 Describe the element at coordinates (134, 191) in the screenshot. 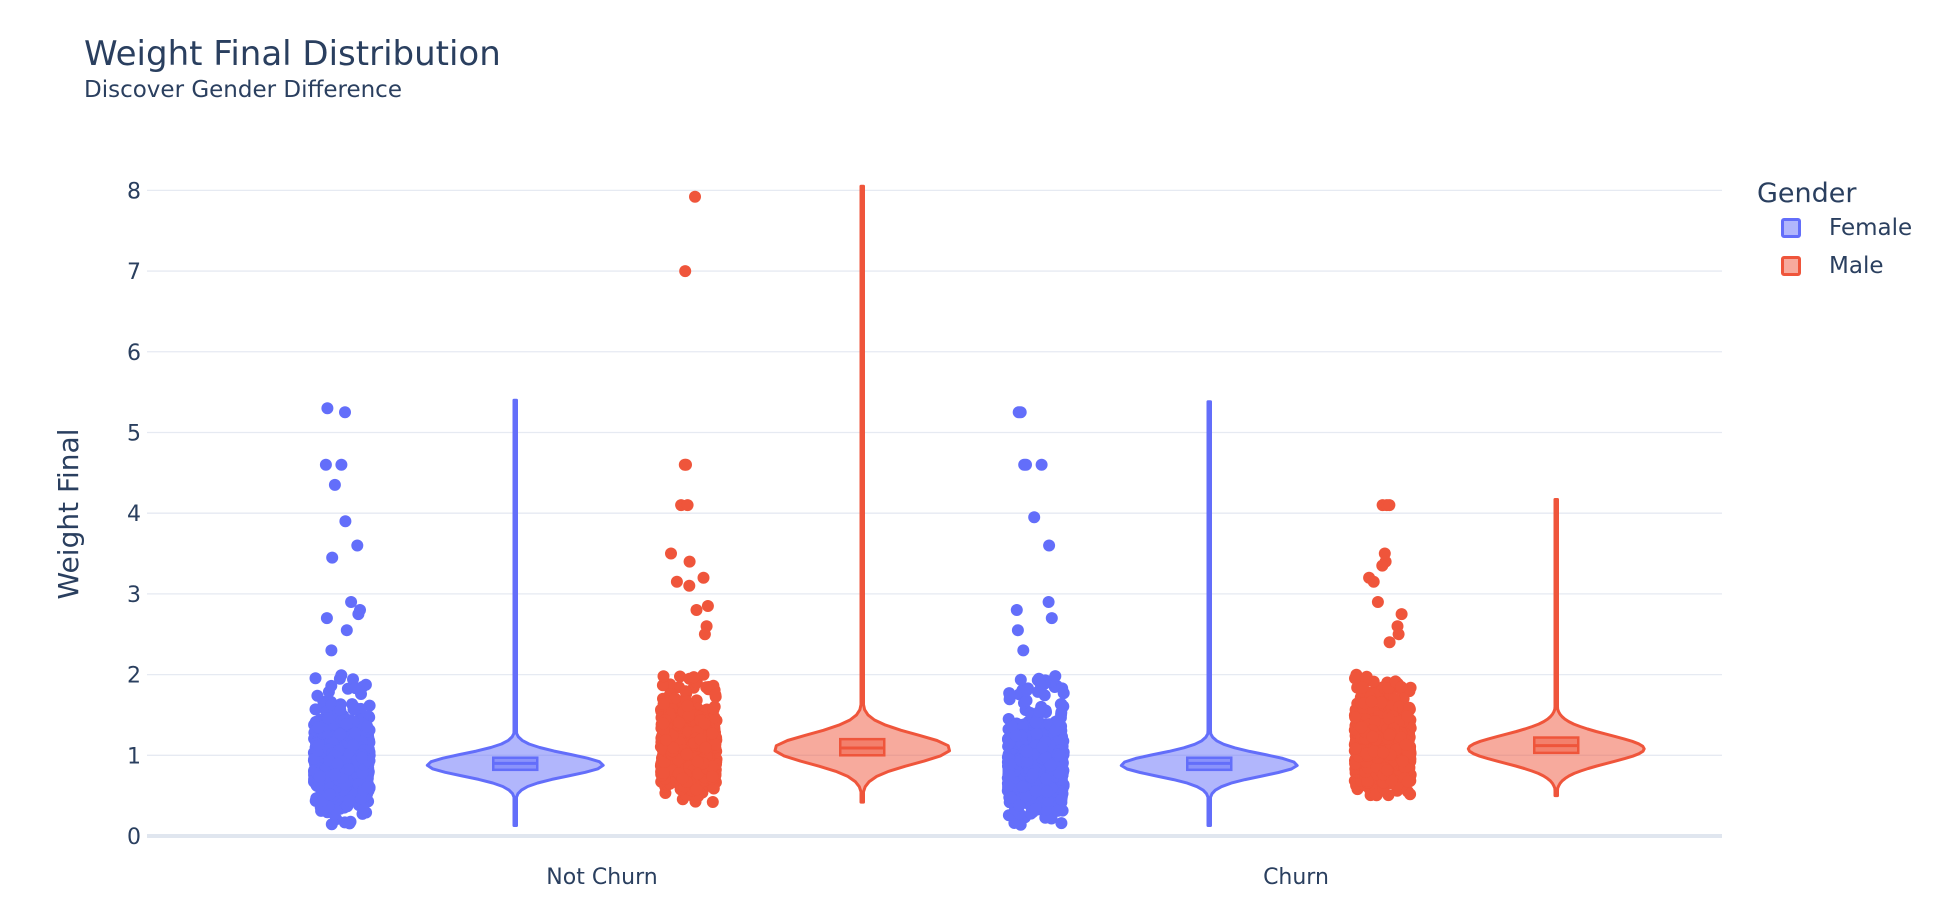

I see `y-tick-label: 8` at that location.